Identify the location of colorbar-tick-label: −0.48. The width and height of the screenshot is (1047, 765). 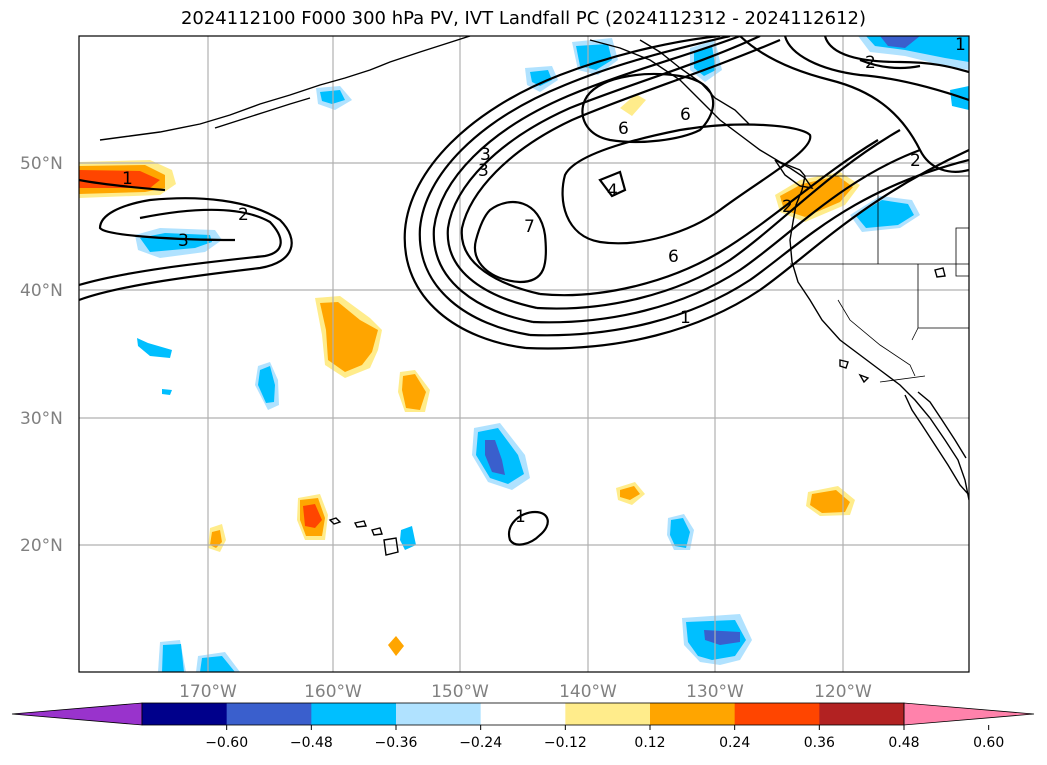
(311, 743).